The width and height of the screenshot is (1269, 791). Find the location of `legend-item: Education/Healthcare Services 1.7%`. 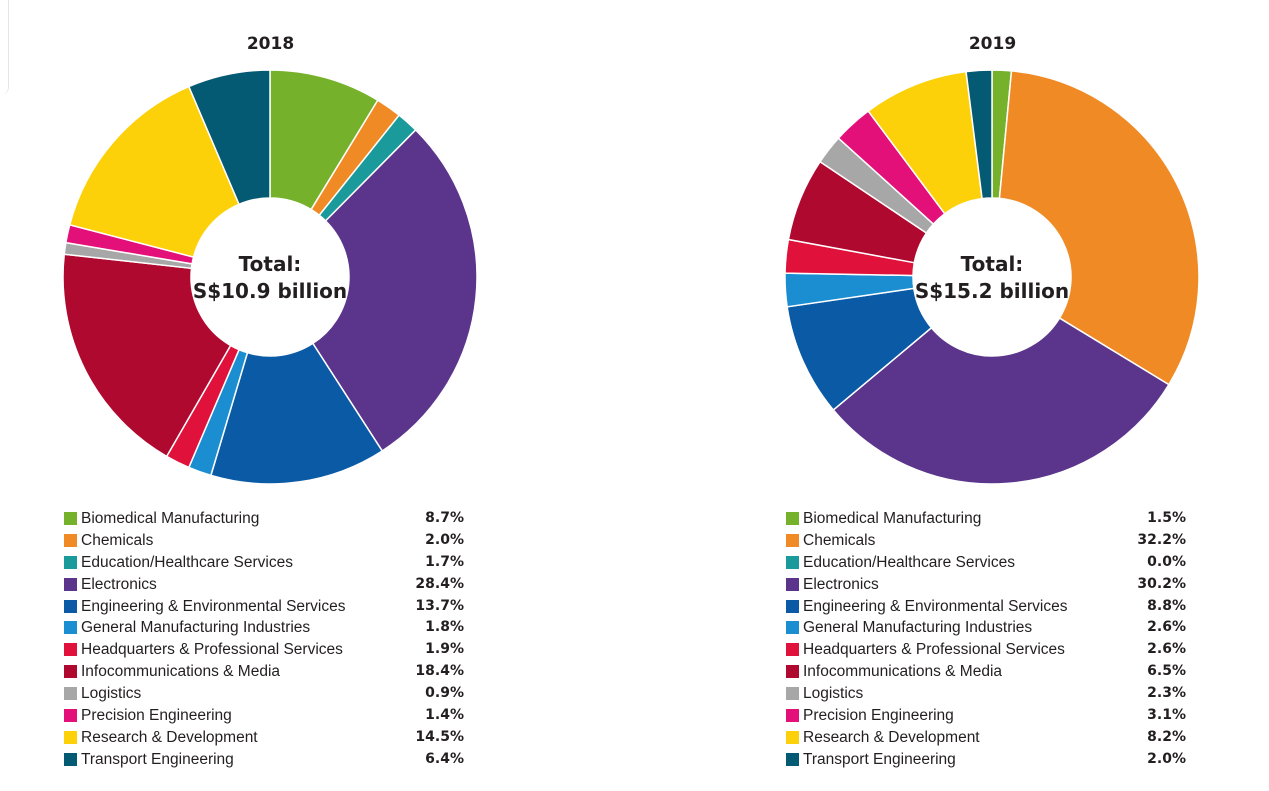

legend-item: Education/Healthcare Services 1.7% is located at coordinates (264, 563).